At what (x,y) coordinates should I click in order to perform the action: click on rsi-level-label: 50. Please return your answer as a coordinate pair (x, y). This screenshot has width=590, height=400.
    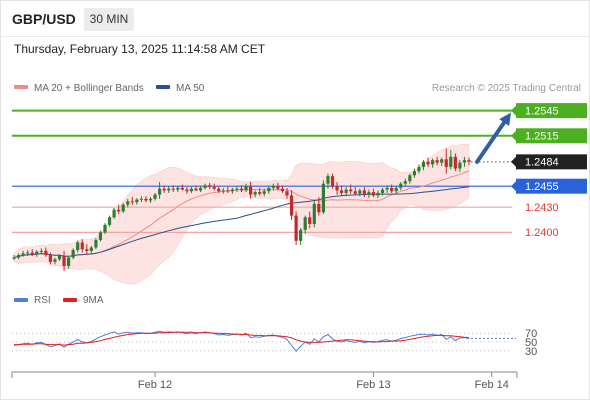
    Looking at the image, I should click on (531, 343).